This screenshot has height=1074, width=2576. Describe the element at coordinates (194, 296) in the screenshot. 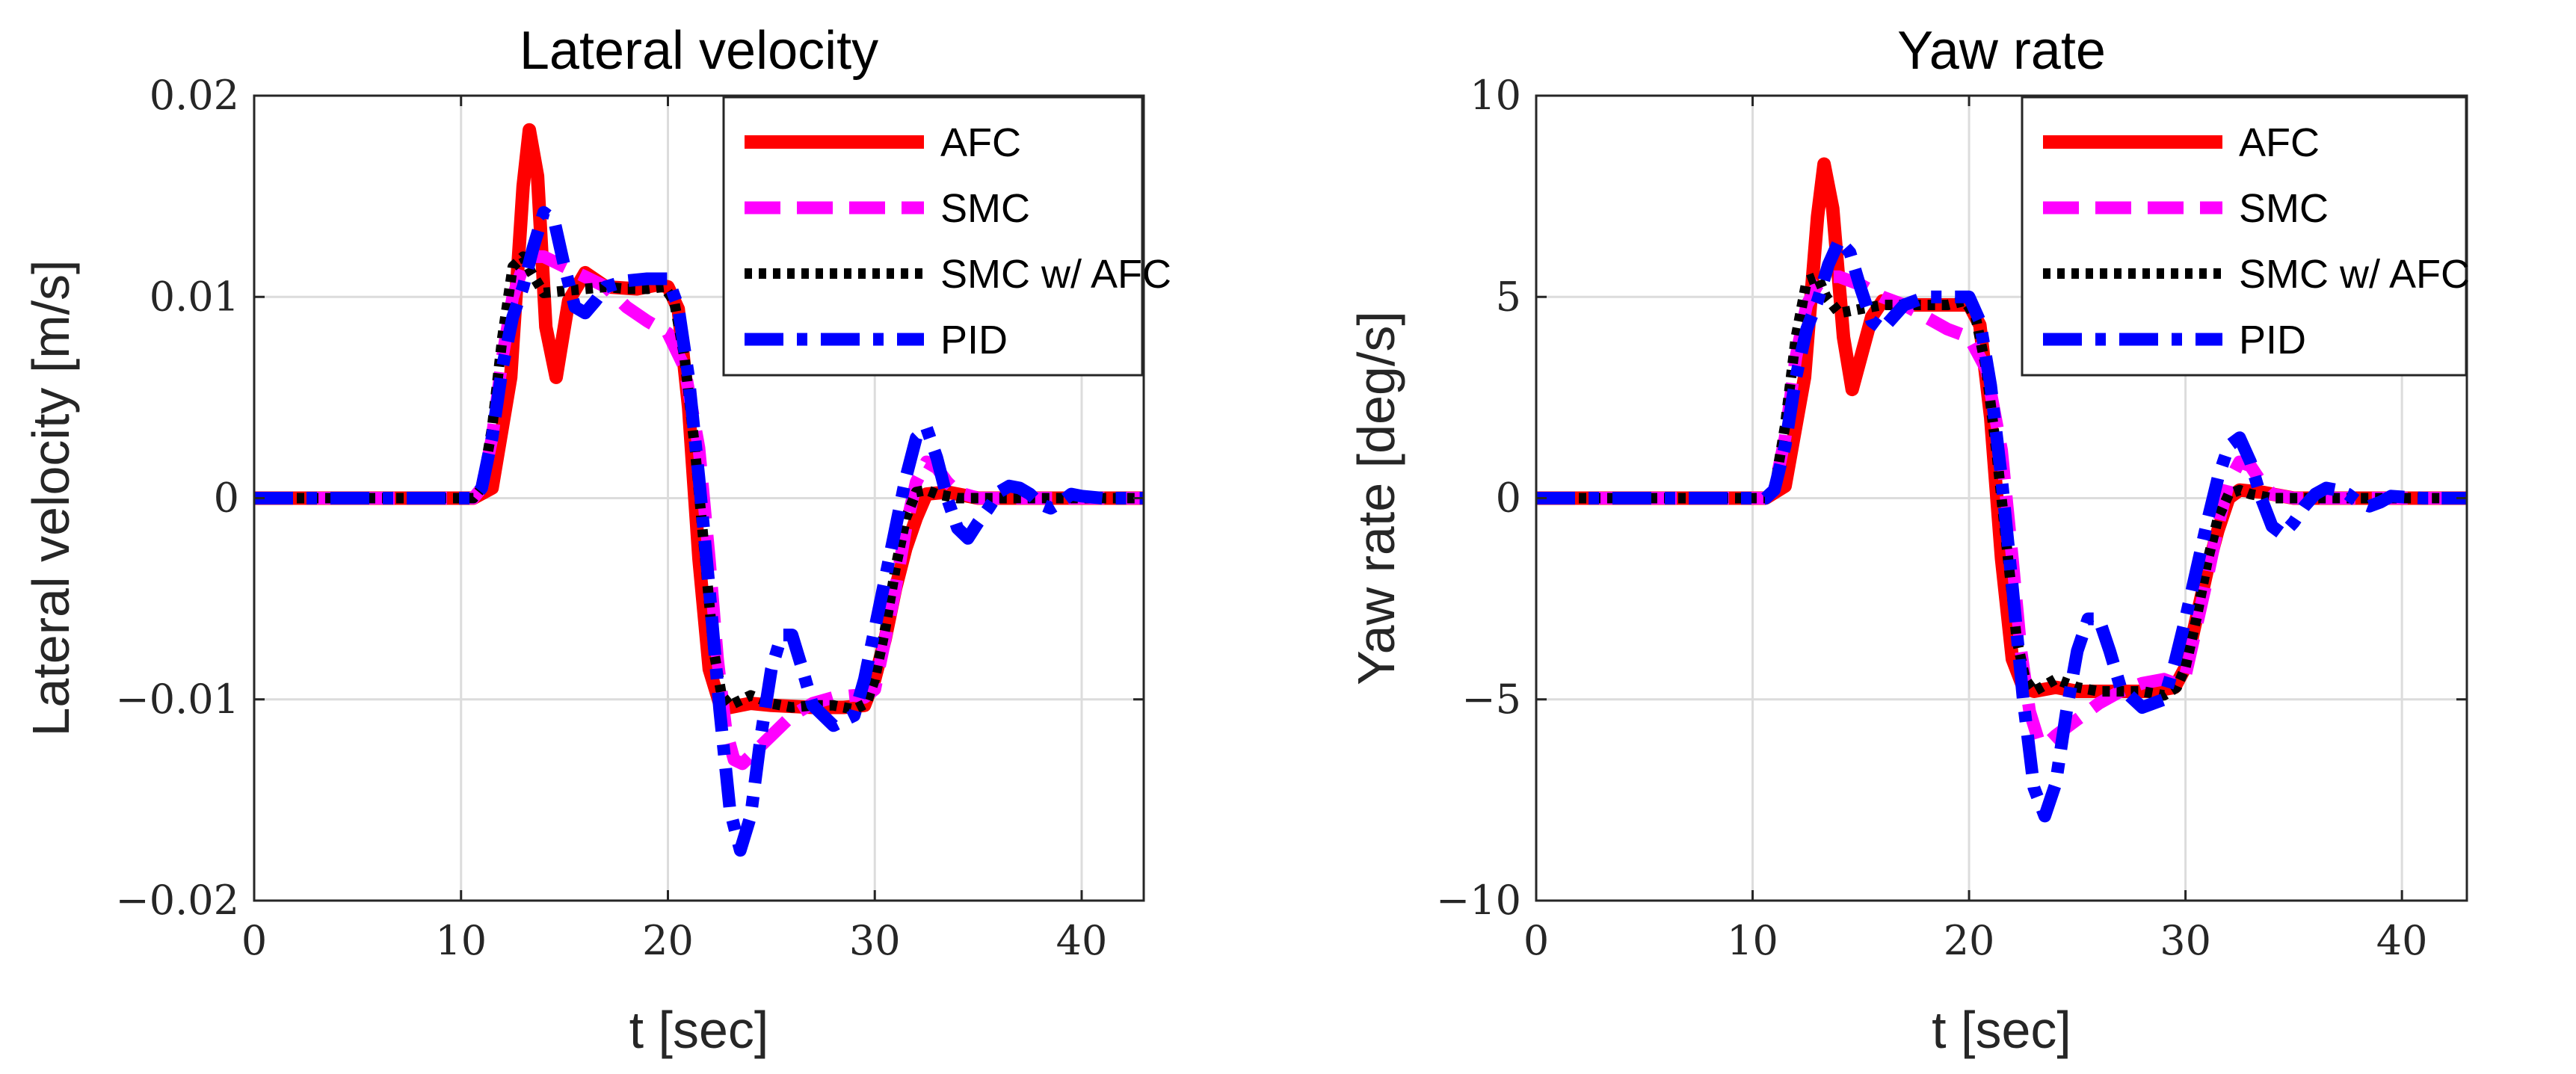

I see `y-tick-label: 0.01` at that location.